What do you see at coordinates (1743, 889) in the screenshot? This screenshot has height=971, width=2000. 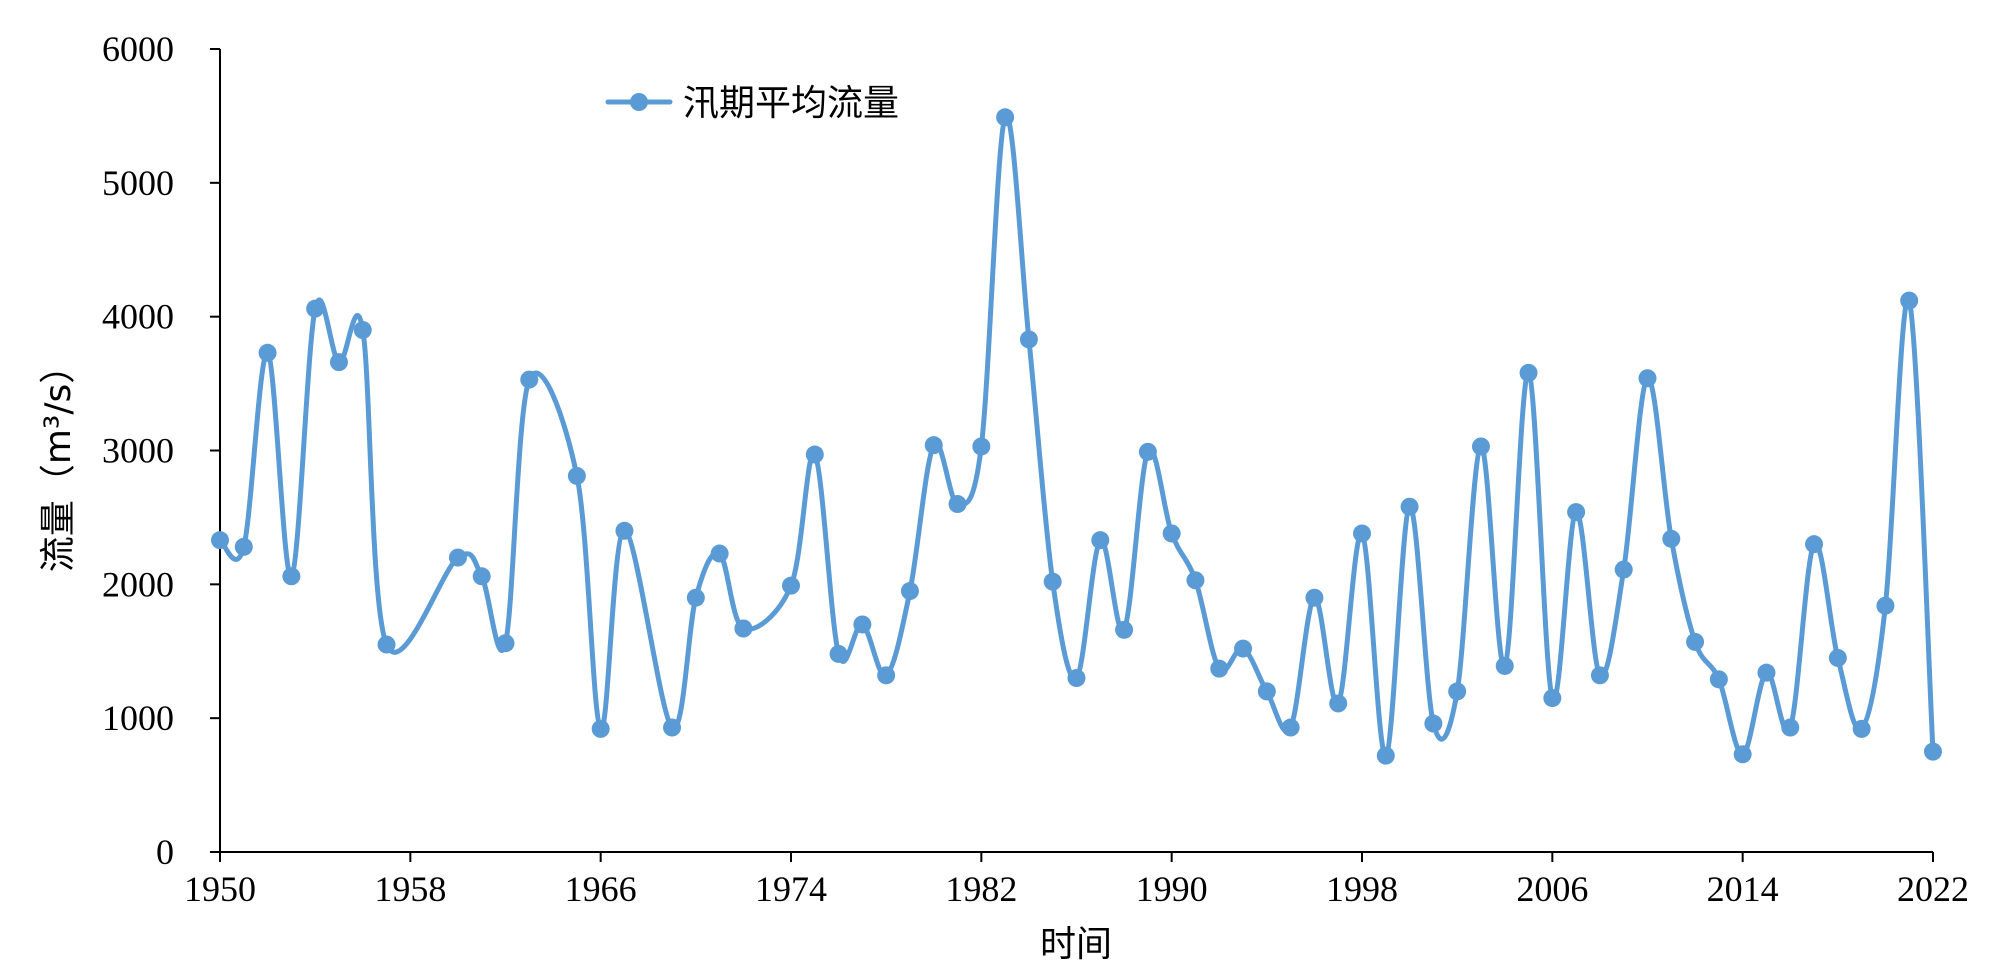 I see `x-tick-label: 2014` at bounding box center [1743, 889].